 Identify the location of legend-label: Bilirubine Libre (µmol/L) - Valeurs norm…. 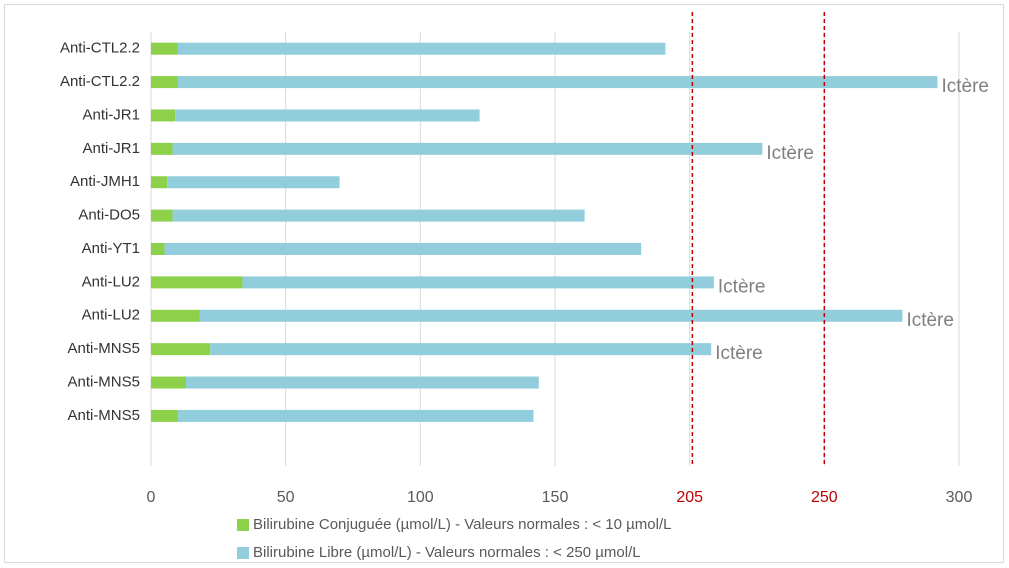
(447, 552).